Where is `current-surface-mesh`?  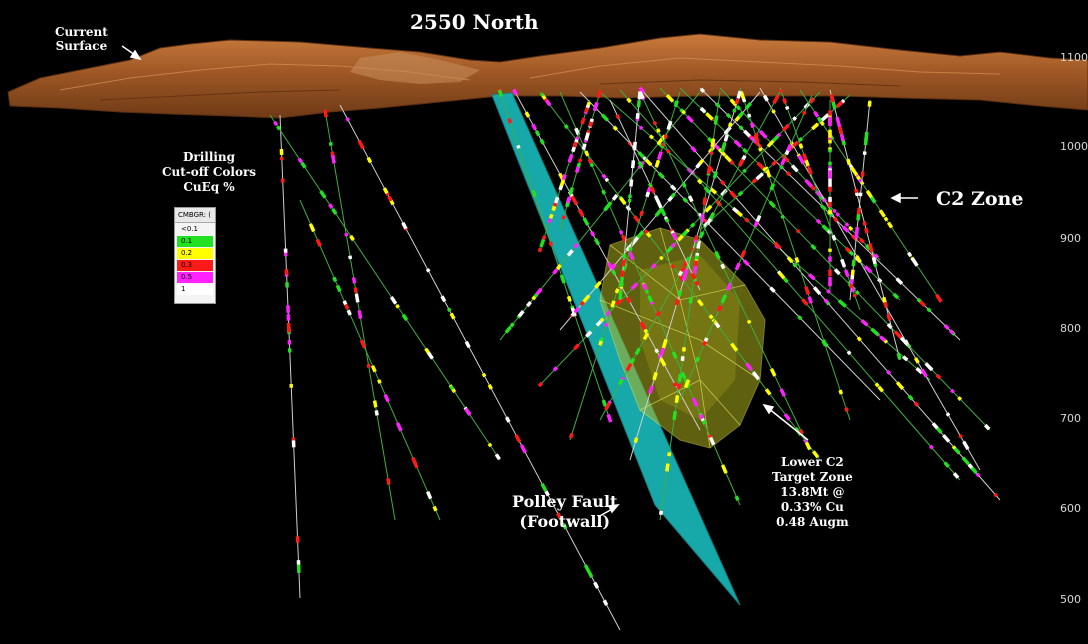 current-surface-mesh is located at coordinates (547, 76).